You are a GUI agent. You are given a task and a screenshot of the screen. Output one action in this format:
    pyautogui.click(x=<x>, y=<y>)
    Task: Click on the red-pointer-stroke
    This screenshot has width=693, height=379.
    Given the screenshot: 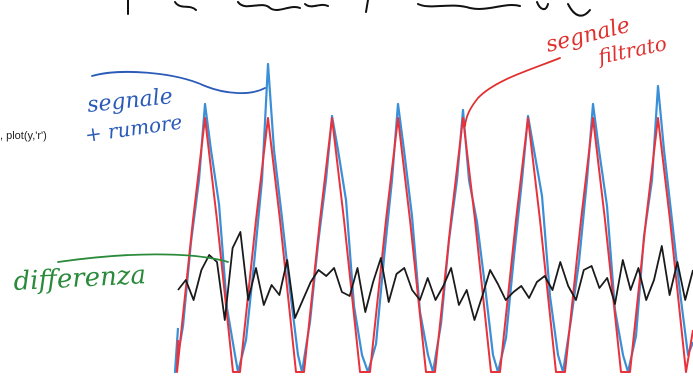 What is the action you would take?
    pyautogui.click(x=512, y=92)
    